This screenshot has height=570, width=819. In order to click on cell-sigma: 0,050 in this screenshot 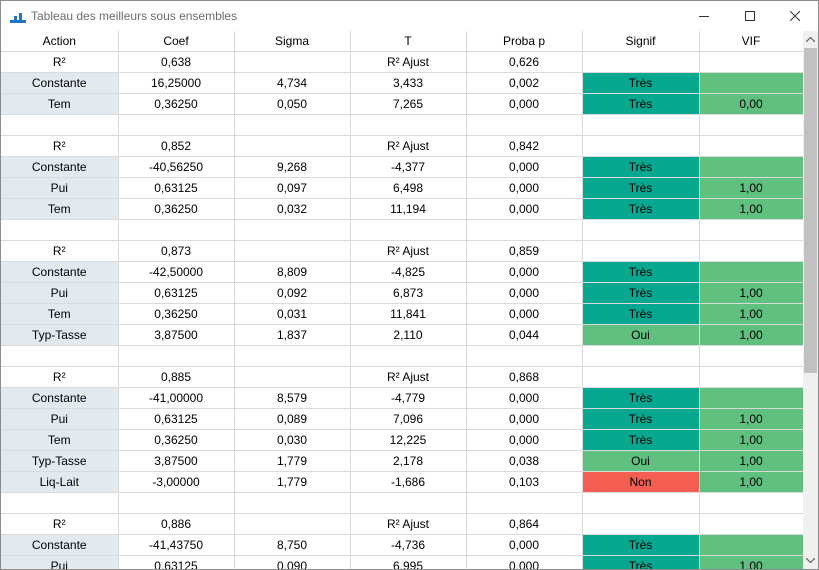, I will do `click(292, 104)`.